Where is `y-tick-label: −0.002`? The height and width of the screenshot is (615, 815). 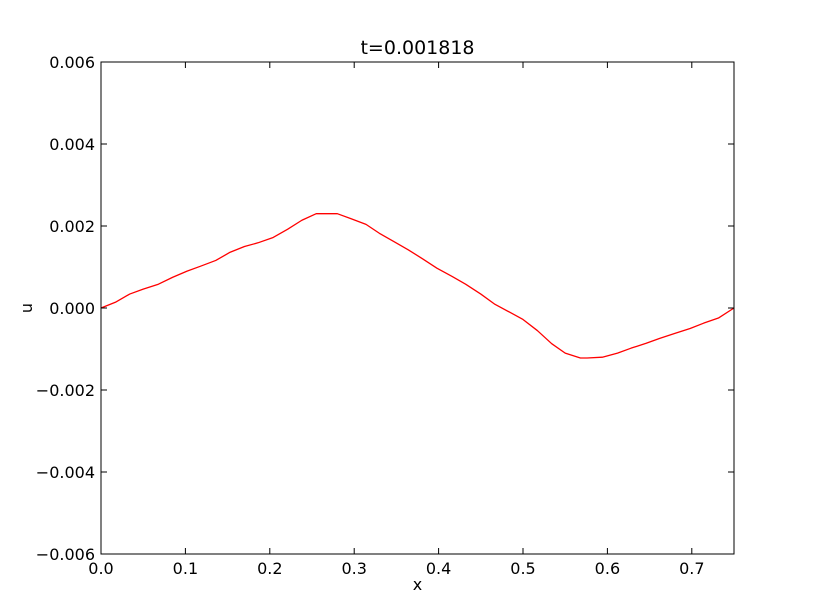 y-tick-label: −0.002 is located at coordinates (65, 390).